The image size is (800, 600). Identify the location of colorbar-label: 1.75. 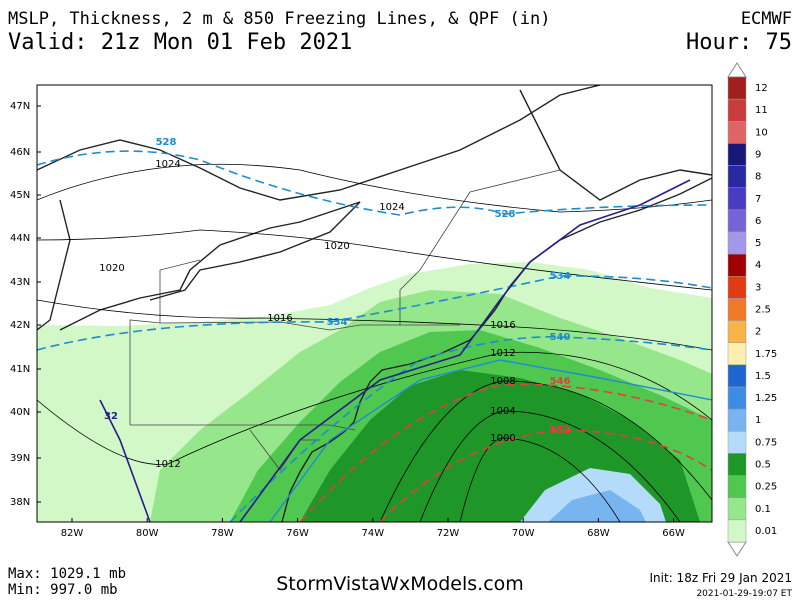
(766, 354).